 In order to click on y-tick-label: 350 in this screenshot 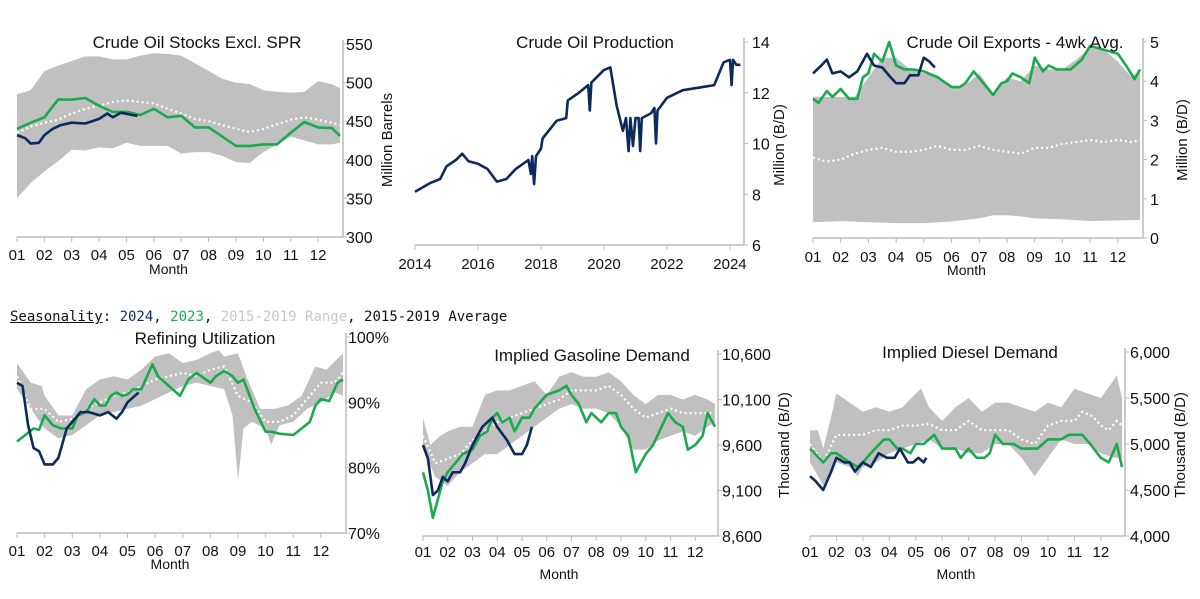, I will do `click(359, 199)`.